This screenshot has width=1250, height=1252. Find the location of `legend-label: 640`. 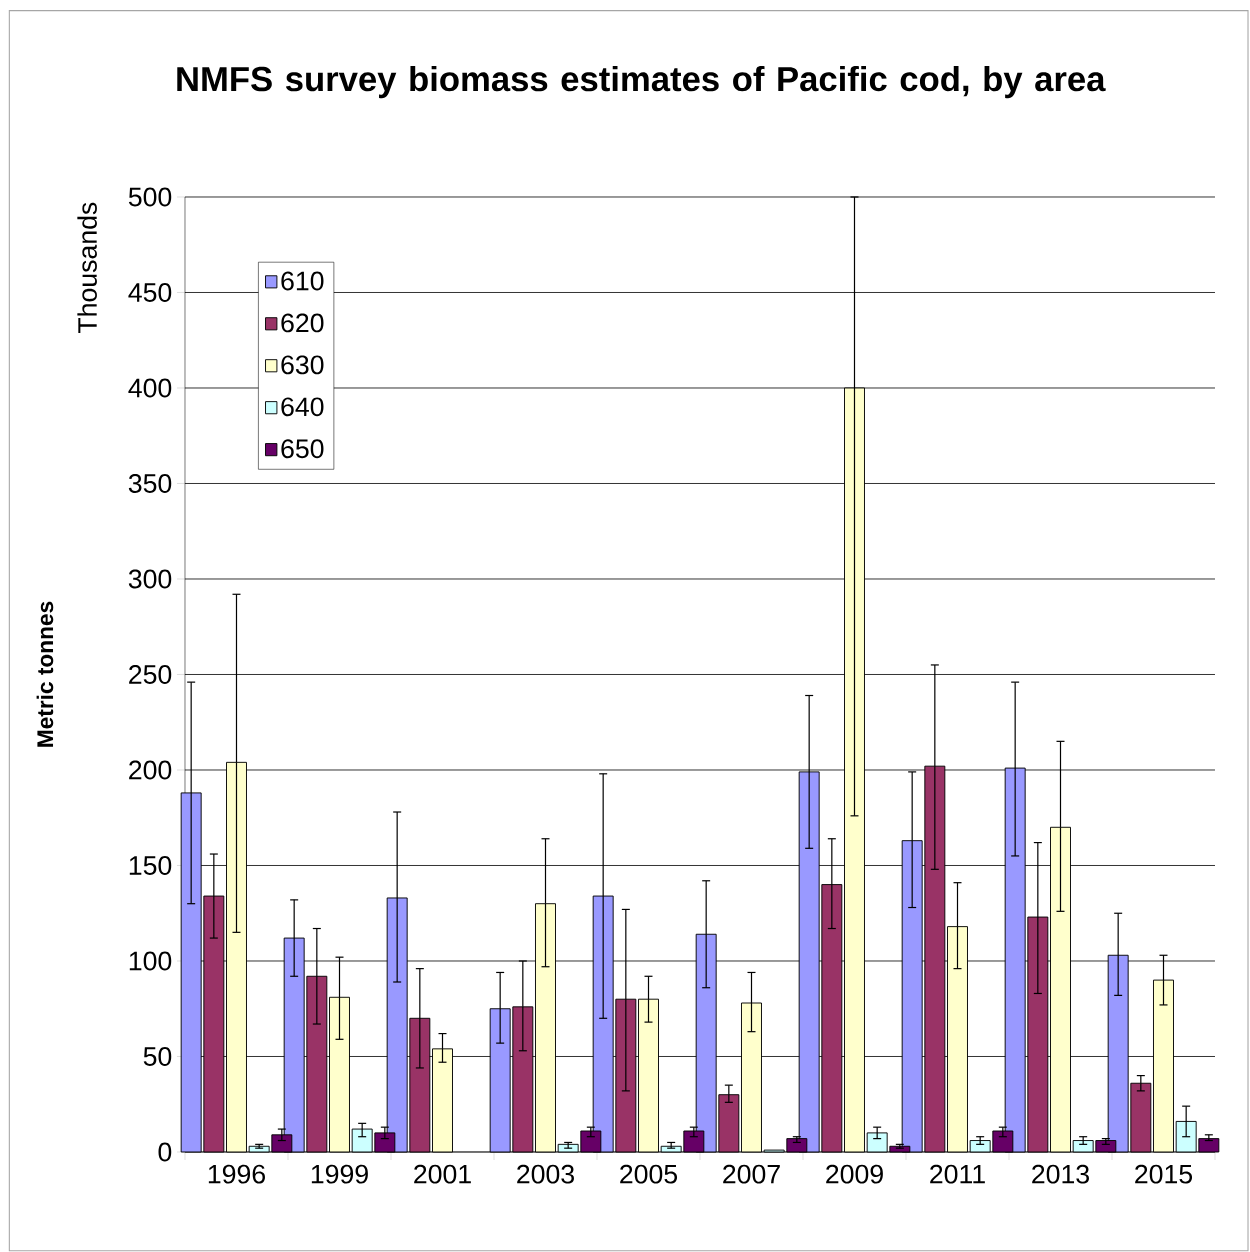

legend-label: 640 is located at coordinates (302, 407).